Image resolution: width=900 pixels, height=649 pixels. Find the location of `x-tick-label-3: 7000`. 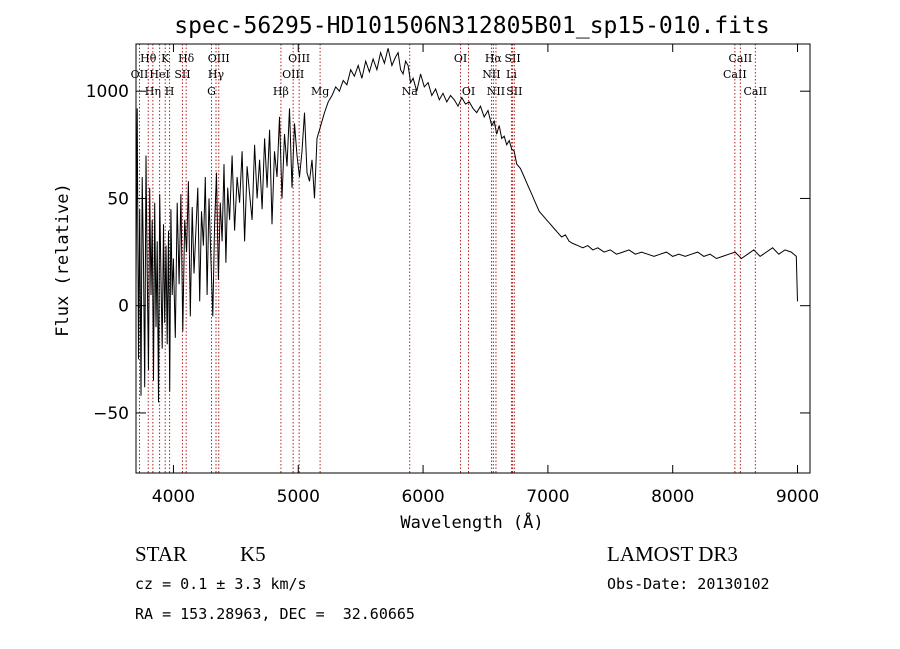

x-tick-label-3: 7000 is located at coordinates (547, 497).